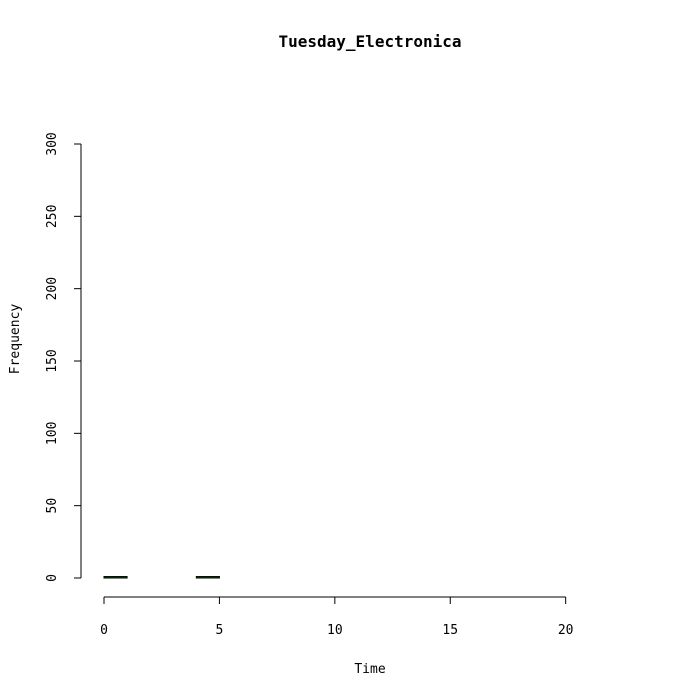 Image resolution: width=699 pixels, height=699 pixels. I want to click on chart-title: Tuesday_Electronica, so click(369, 41).